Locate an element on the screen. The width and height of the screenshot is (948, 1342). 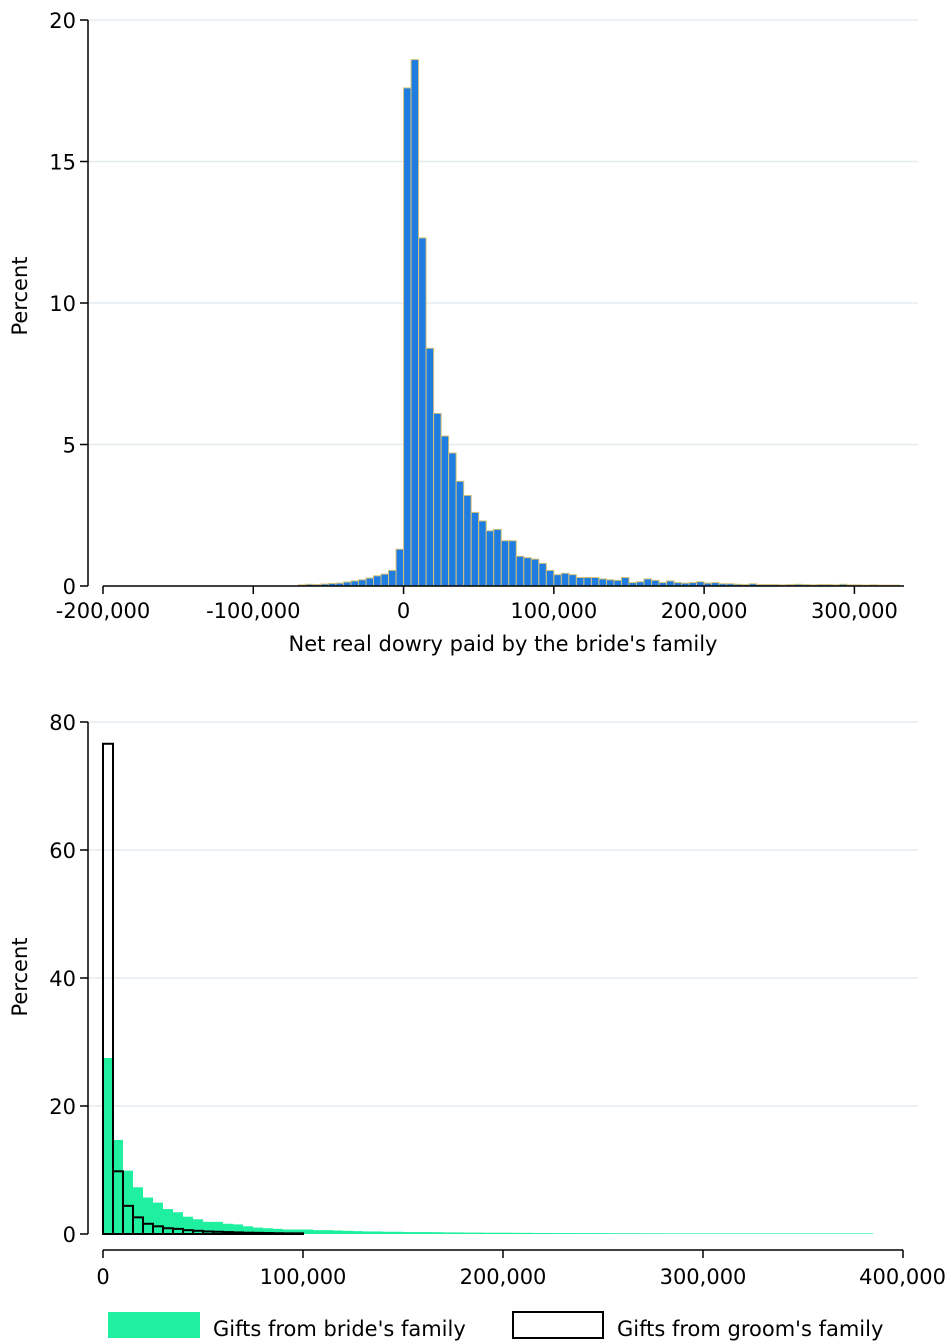
groom-gifts-bars is located at coordinates (203, 989).